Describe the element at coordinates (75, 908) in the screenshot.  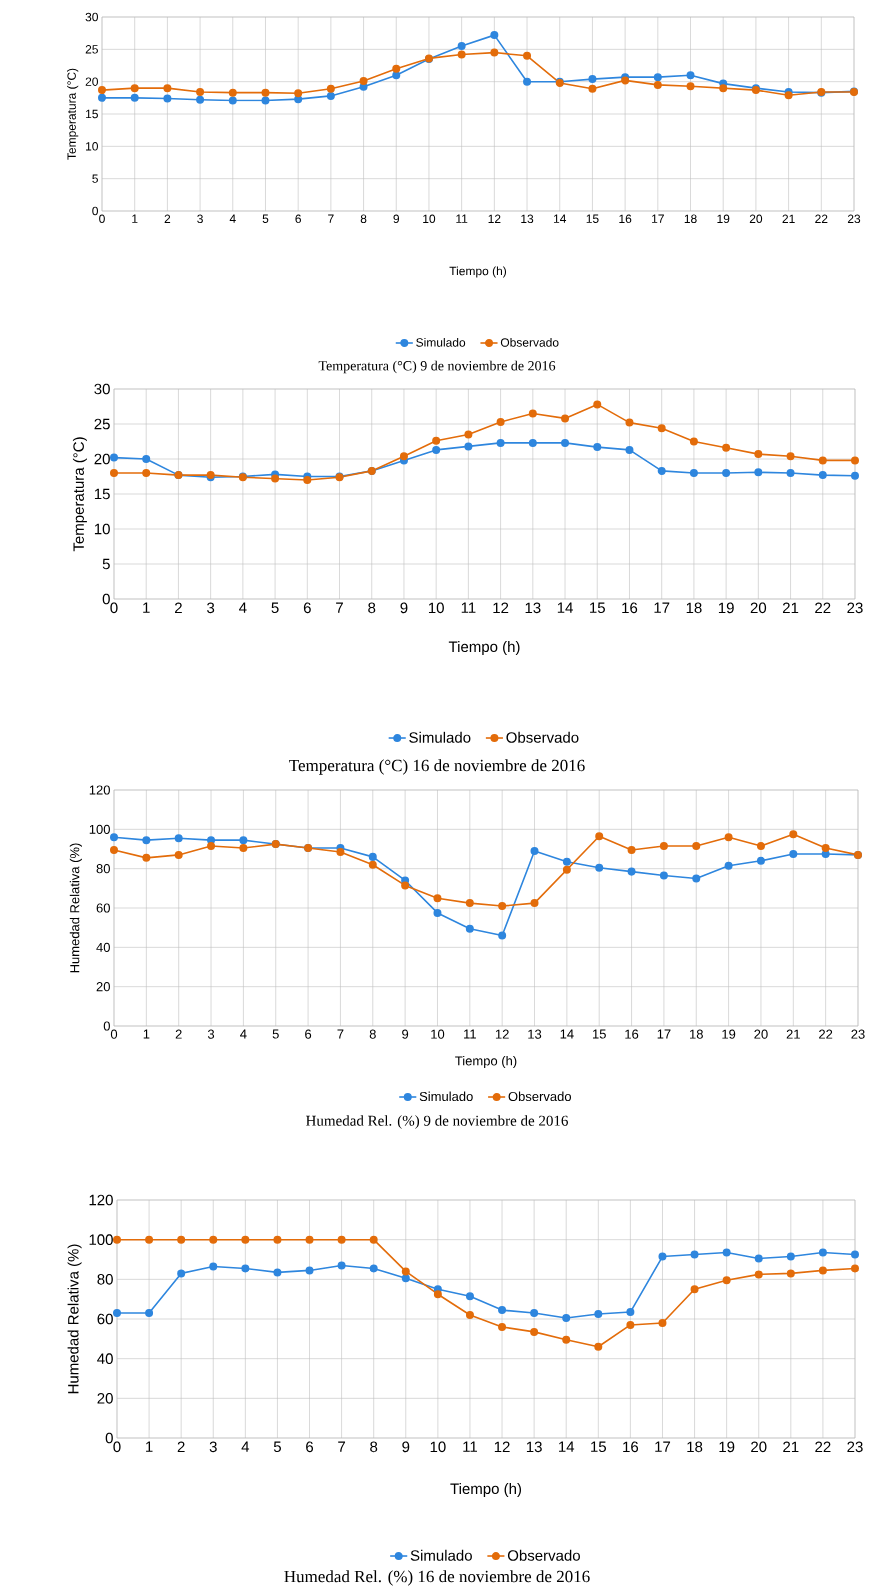
I see `y-axis-title: Humedad Relativa (%)` at that location.